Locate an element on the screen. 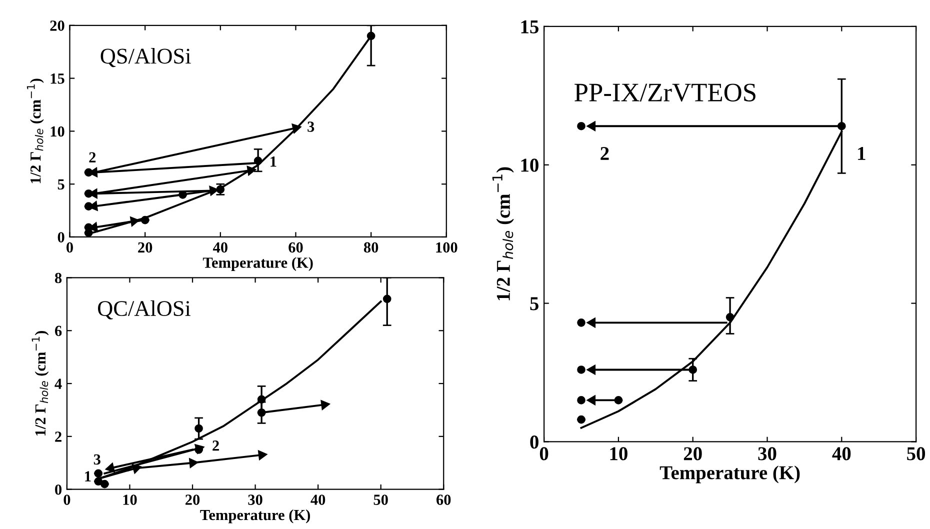 This screenshot has width=930, height=529. y-tick-label: 8 is located at coordinates (58, 278).